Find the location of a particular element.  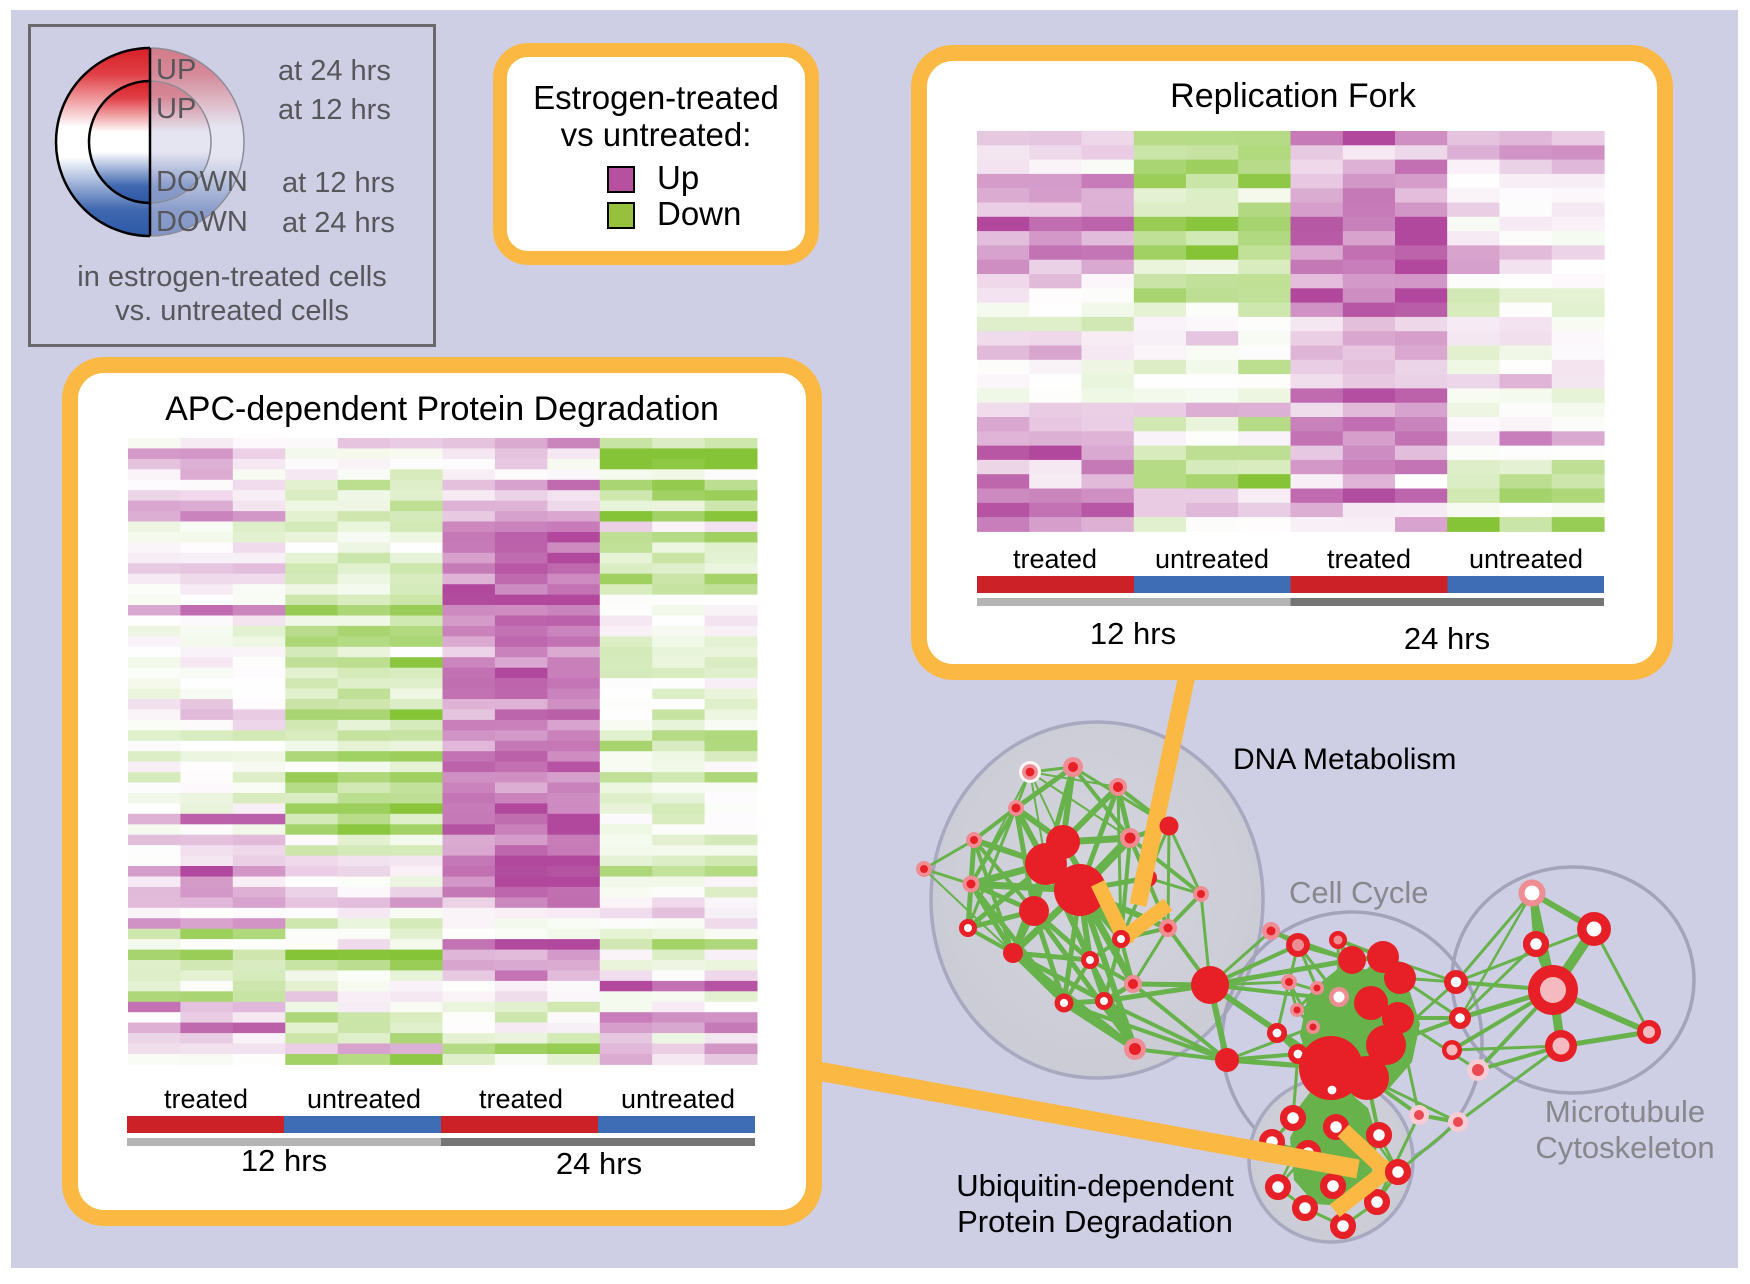

svg-text: Ubiquitin-dependent is located at coordinates (1095, 1185).